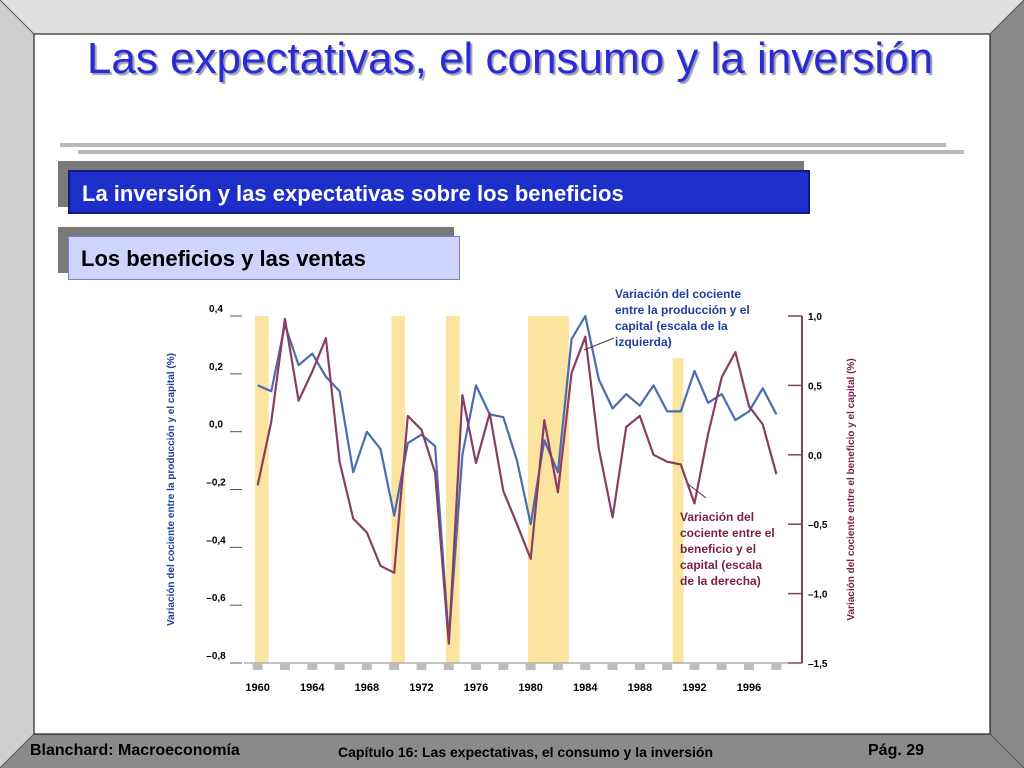  What do you see at coordinates (640, 688) in the screenshot?
I see `x-tick-label: 1988` at bounding box center [640, 688].